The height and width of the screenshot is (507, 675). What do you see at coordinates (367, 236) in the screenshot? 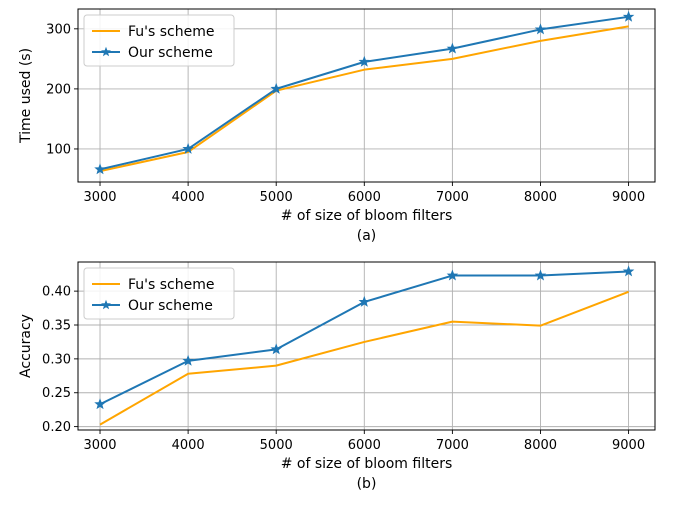
I see `subplot-caption: (a)` at bounding box center [367, 236].